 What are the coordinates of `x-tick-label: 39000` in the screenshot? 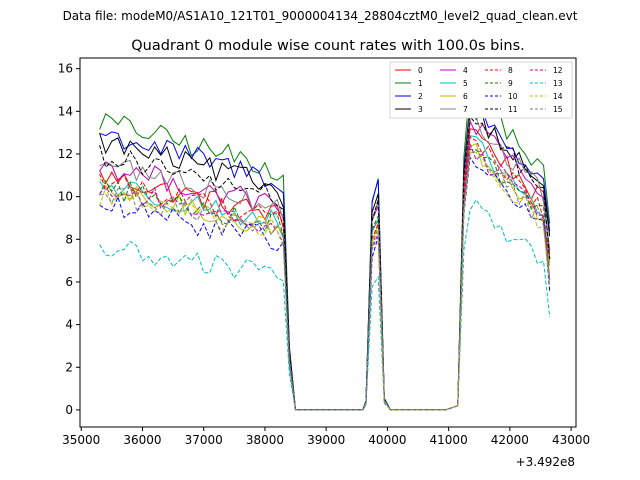 It's located at (326, 440).